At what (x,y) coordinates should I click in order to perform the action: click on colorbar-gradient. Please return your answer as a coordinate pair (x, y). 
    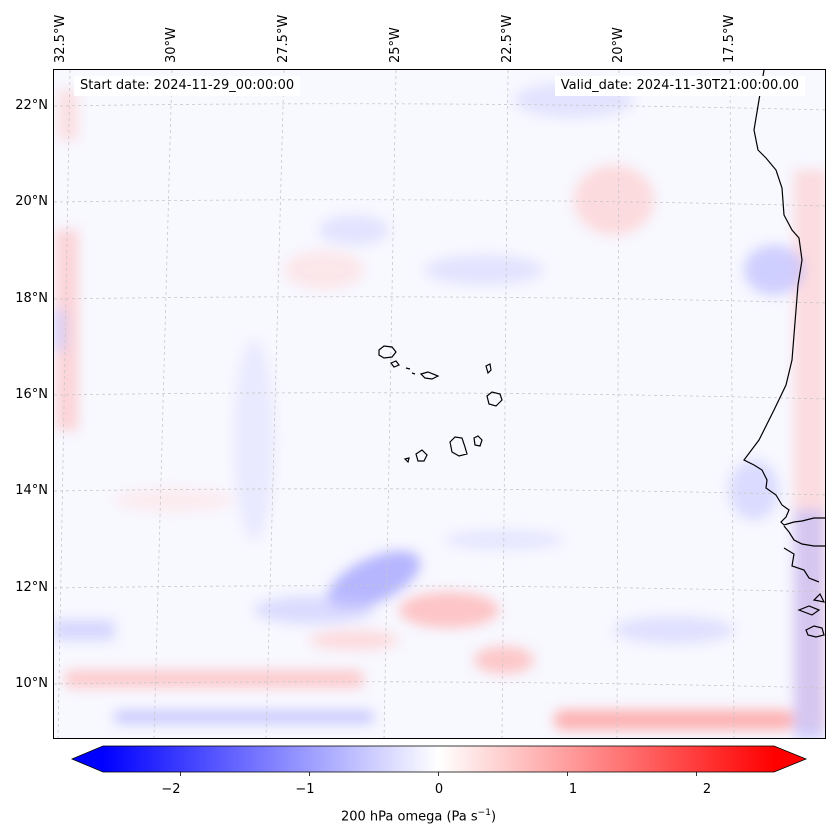
    Looking at the image, I should click on (438, 759).